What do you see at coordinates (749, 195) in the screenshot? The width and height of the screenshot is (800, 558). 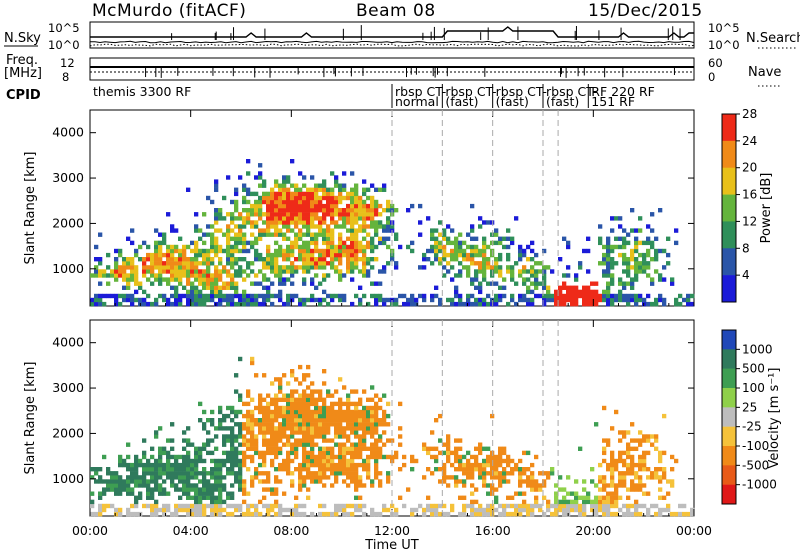 I see `colorbar-tick-label: 16` at bounding box center [749, 195].